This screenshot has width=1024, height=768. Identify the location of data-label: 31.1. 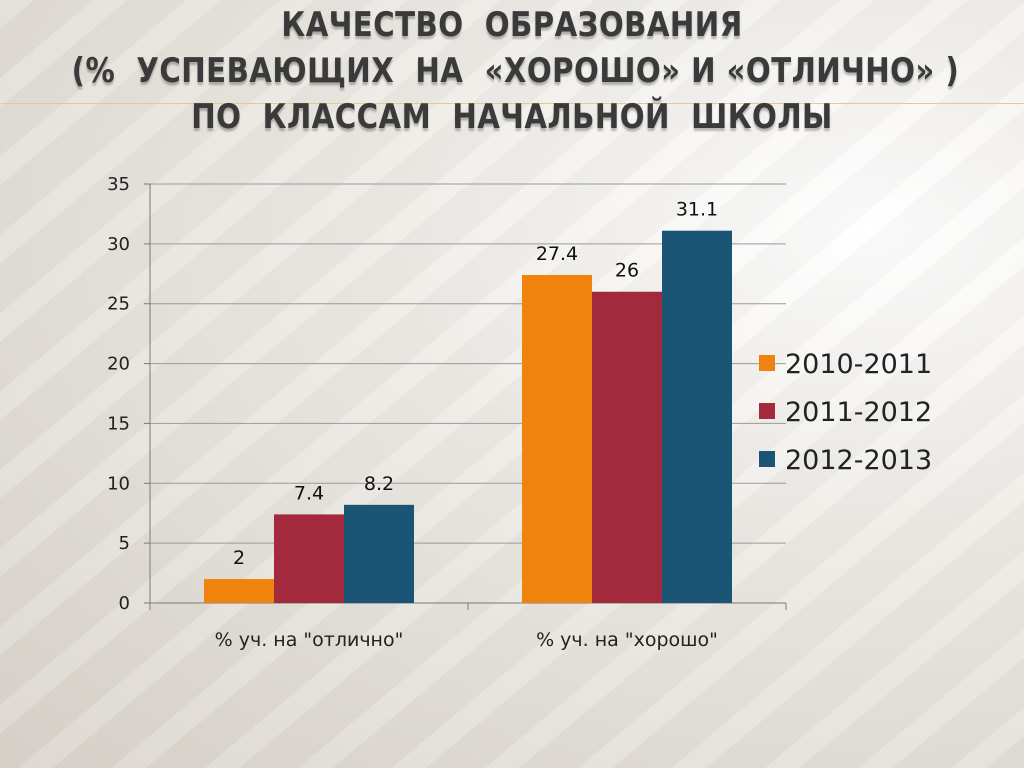
(697, 210).